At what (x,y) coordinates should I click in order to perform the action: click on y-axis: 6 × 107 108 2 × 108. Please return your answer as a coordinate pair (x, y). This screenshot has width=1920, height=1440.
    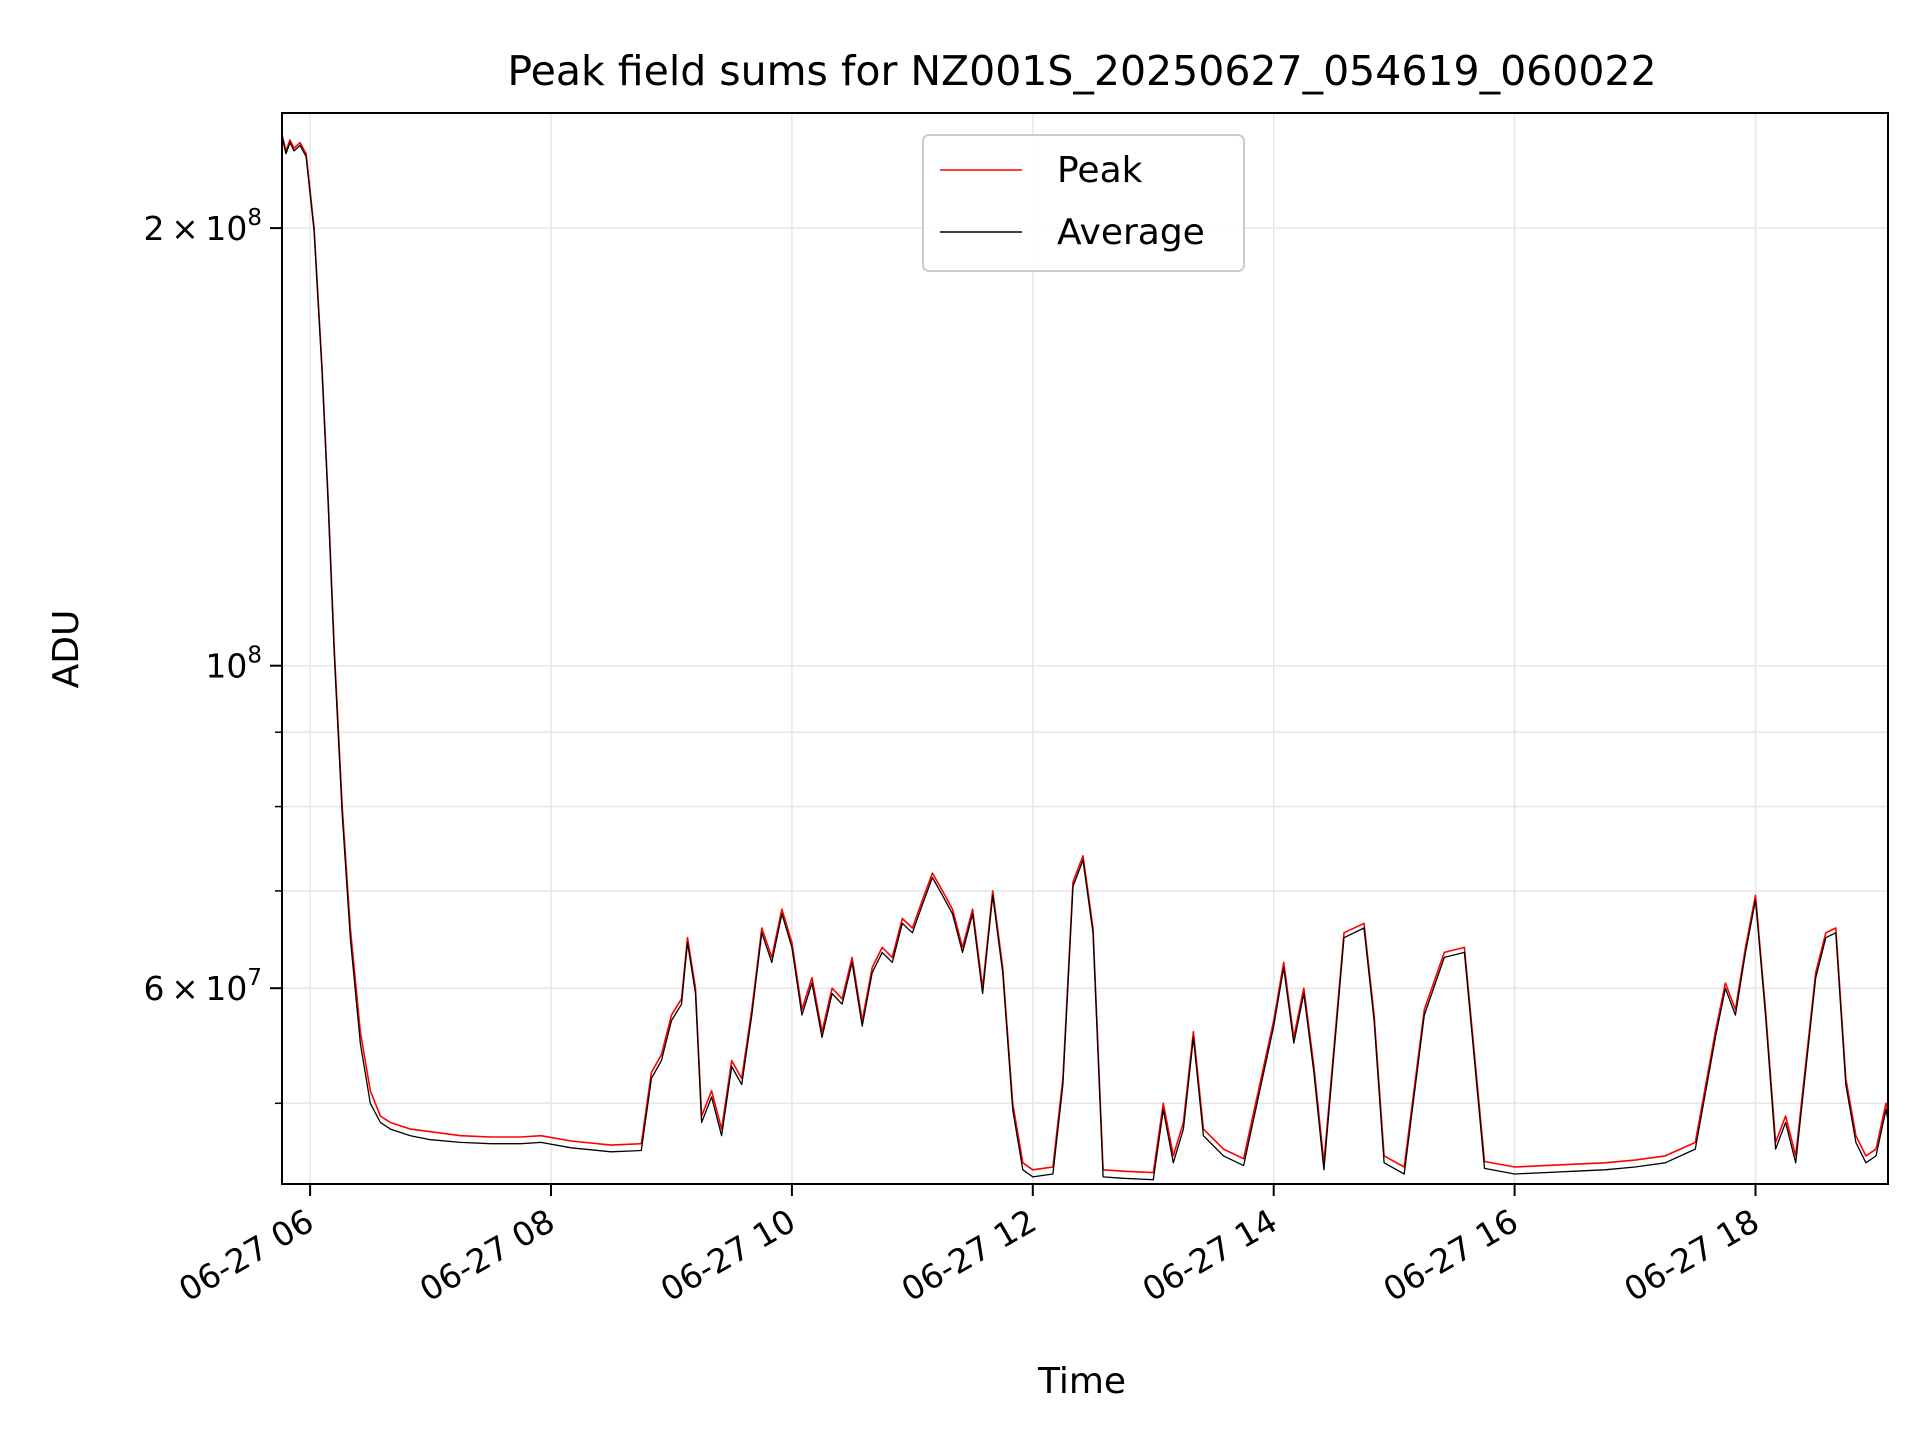
    Looking at the image, I should click on (213, 655).